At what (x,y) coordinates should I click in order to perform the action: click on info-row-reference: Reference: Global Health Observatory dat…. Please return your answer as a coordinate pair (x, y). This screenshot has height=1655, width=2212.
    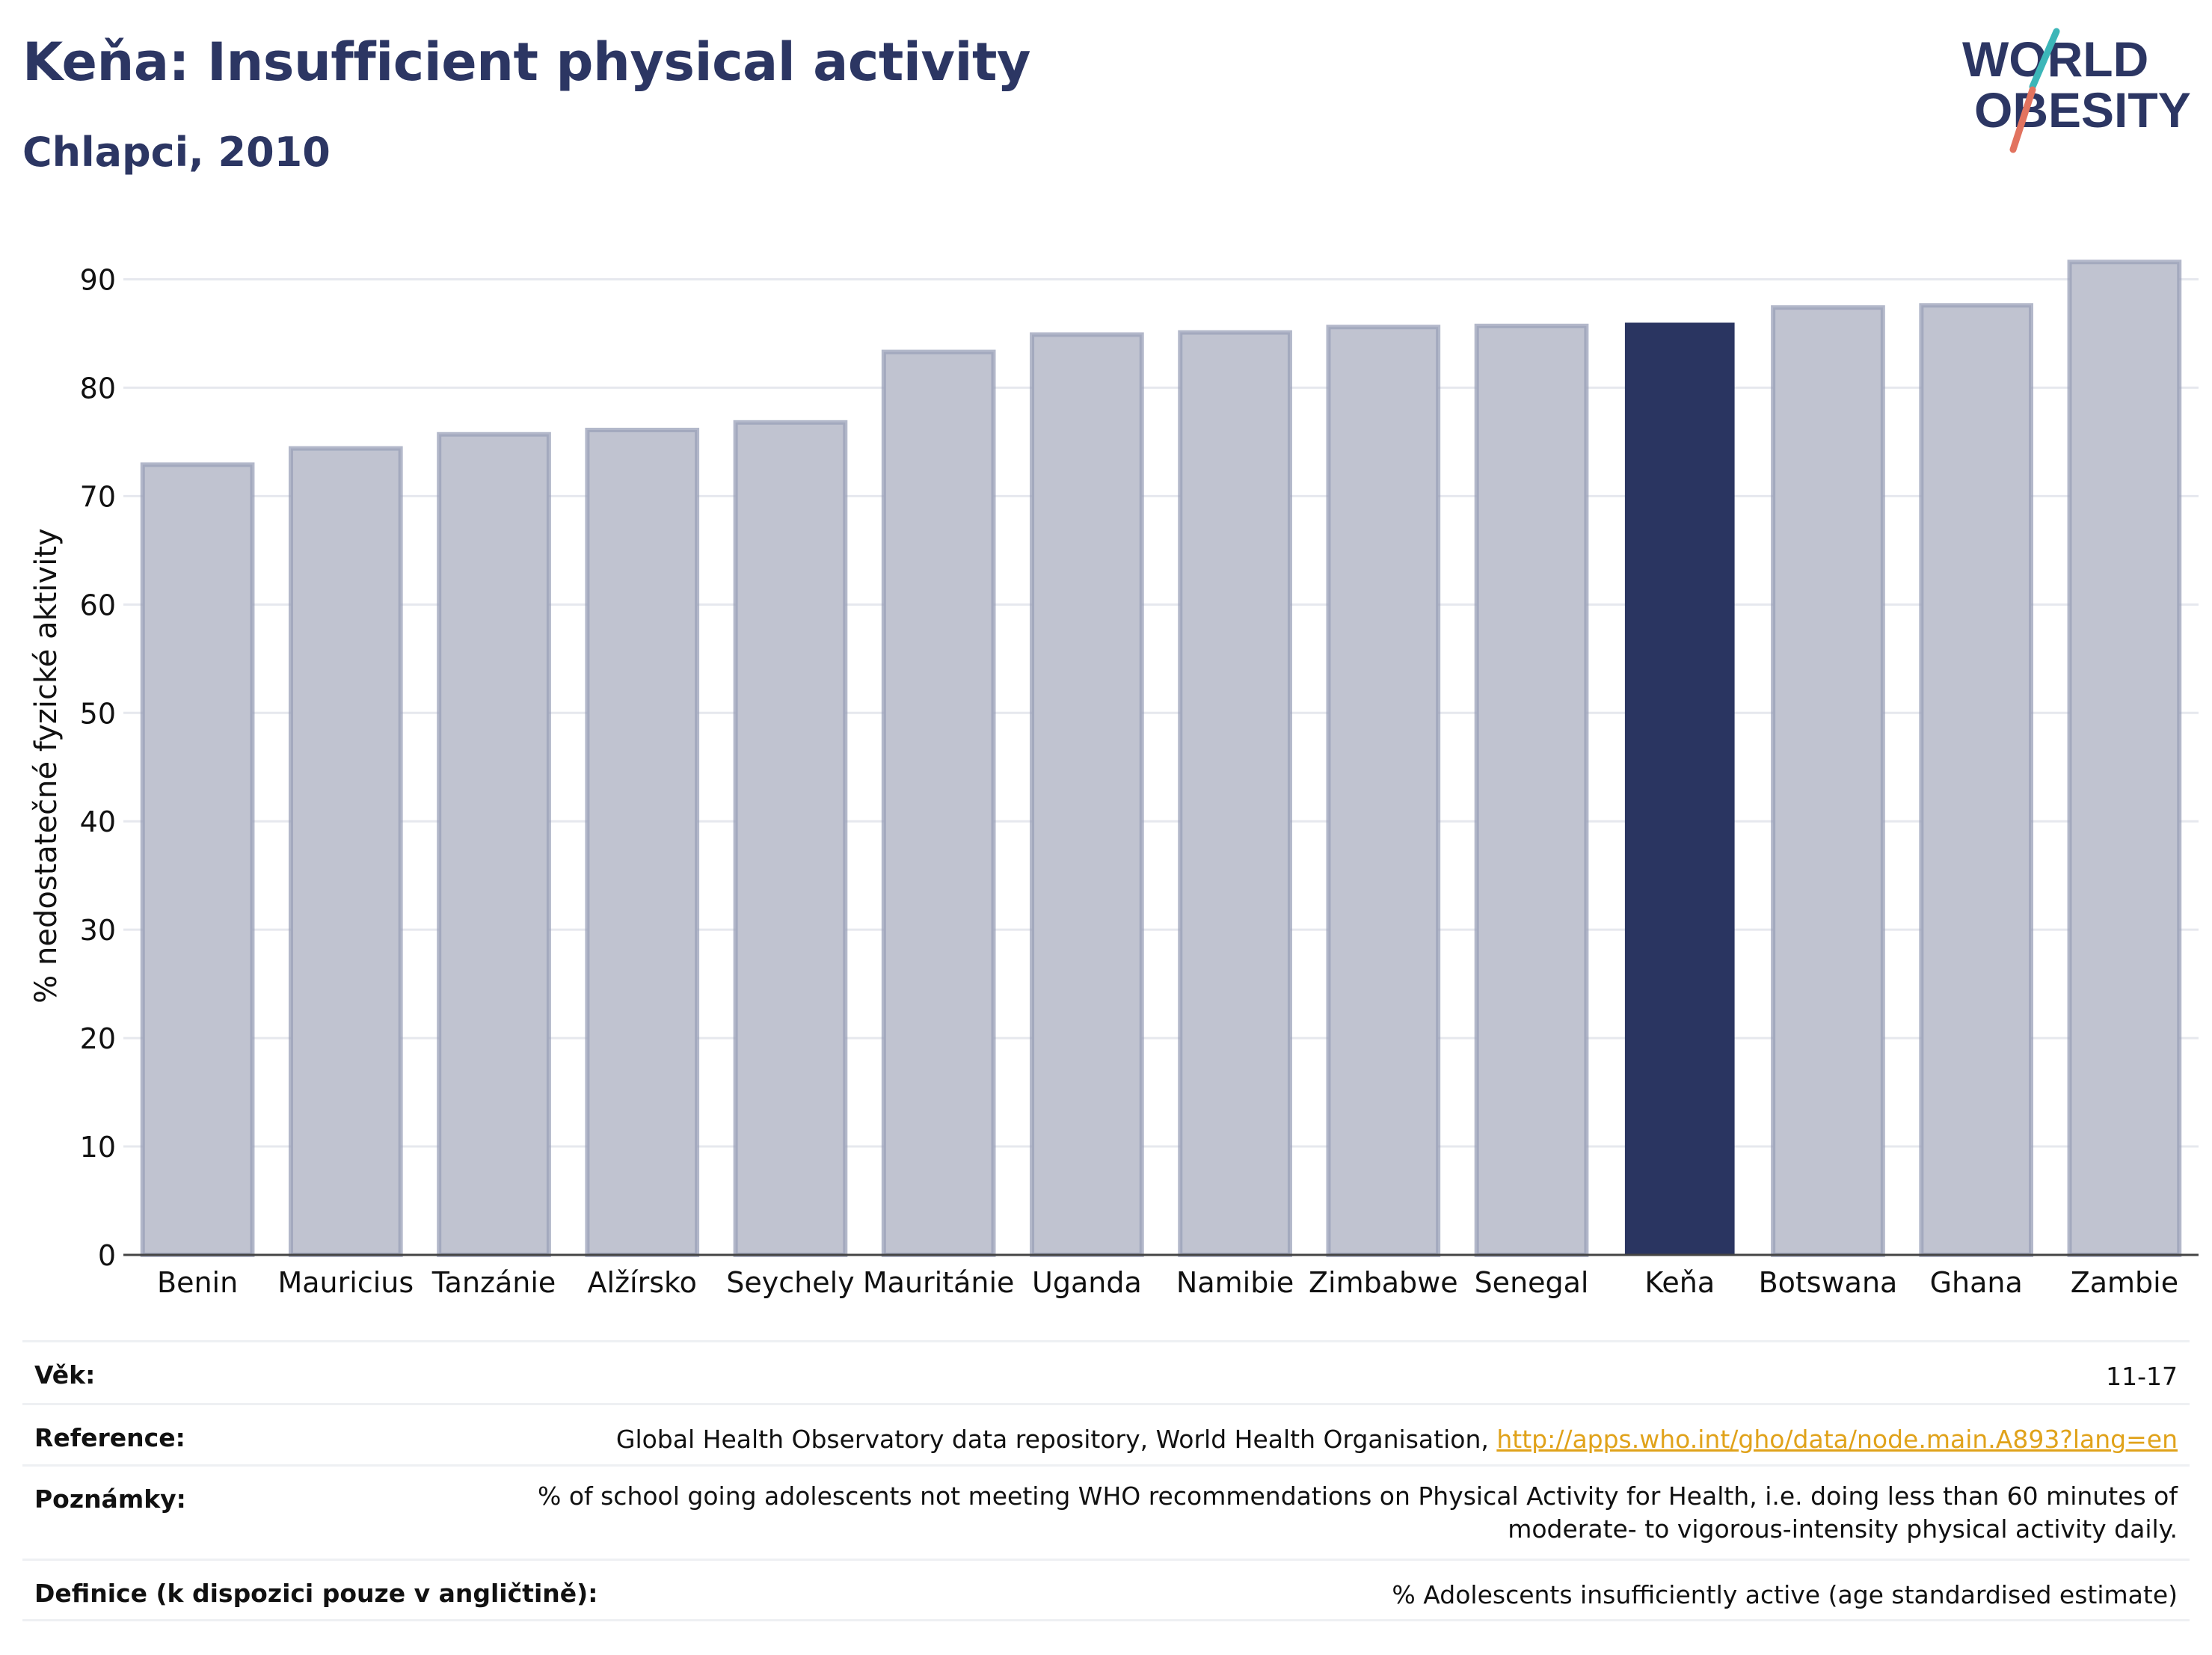
    Looking at the image, I should click on (1106, 1433).